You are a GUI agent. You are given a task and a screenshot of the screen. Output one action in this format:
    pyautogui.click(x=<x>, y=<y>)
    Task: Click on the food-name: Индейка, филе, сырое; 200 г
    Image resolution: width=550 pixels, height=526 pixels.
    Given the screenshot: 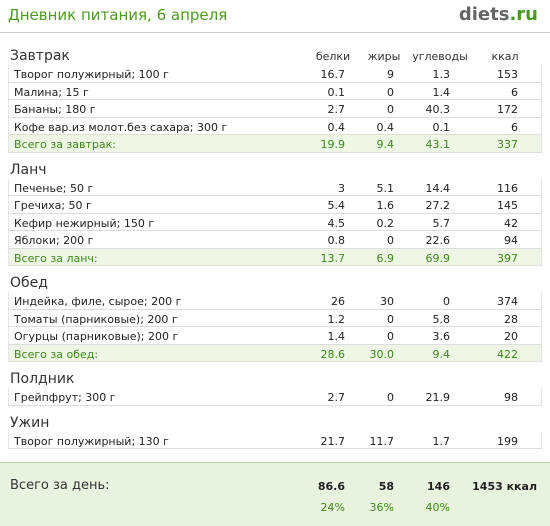 What is the action you would take?
    pyautogui.click(x=98, y=301)
    